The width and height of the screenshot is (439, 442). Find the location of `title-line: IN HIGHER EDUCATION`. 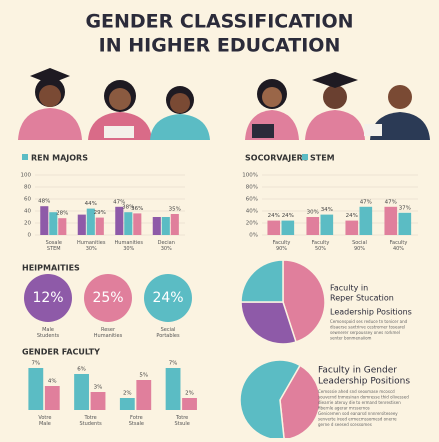

title-line: IN HIGHER EDUCATION is located at coordinates (220, 46).